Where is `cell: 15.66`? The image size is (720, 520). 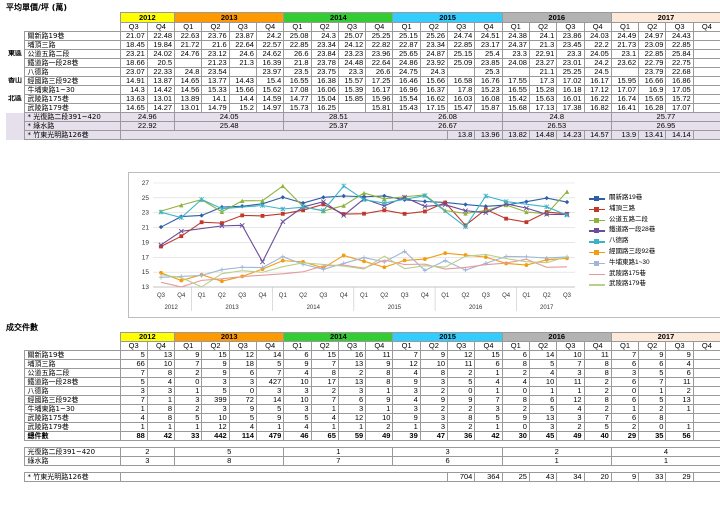 cell: 15.66 is located at coordinates (434, 81).